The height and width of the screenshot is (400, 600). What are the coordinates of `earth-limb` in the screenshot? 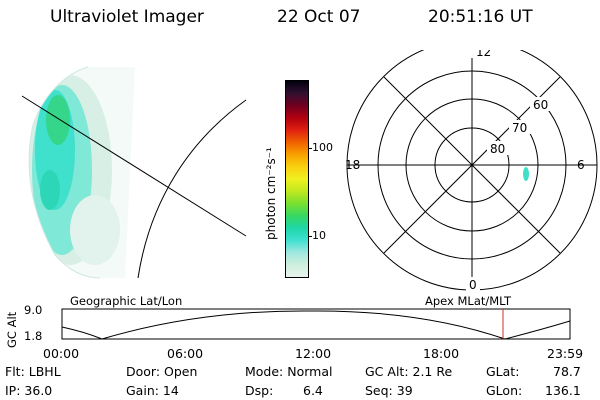 It's located at (64, 172).